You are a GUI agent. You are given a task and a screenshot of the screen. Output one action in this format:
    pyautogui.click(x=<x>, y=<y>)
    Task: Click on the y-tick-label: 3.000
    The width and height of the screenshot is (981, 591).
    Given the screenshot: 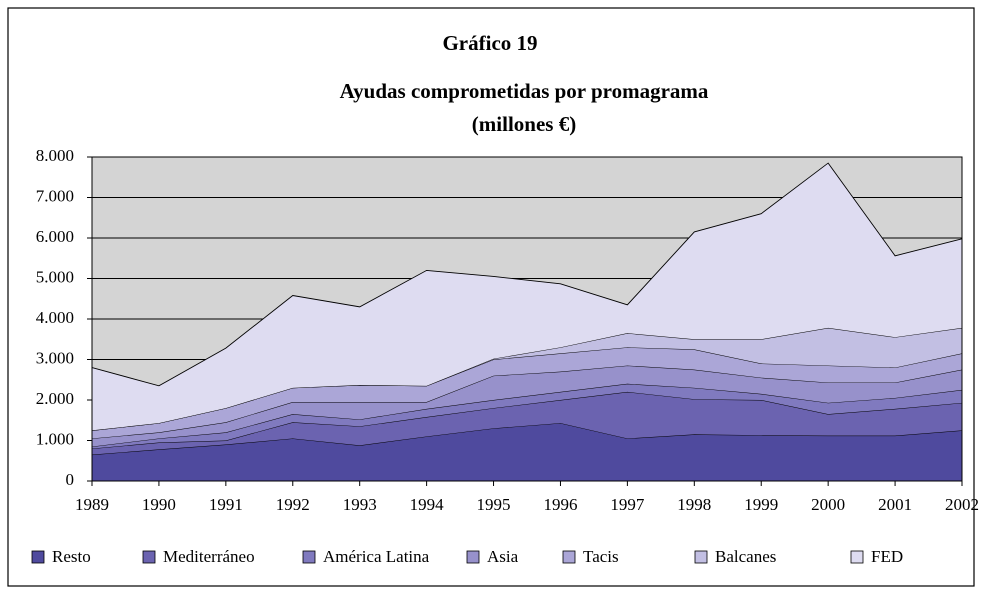 What is the action you would take?
    pyautogui.click(x=55, y=357)
    